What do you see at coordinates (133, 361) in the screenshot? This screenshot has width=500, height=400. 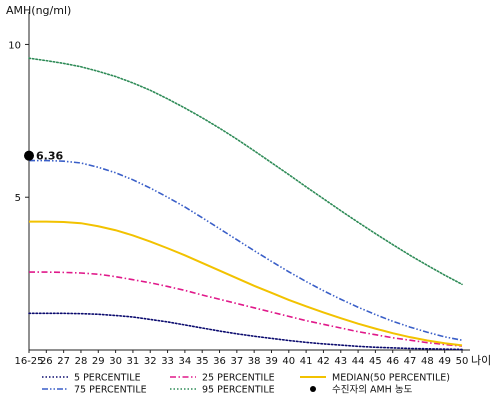 I see `x-tick-label: 31` at bounding box center [133, 361].